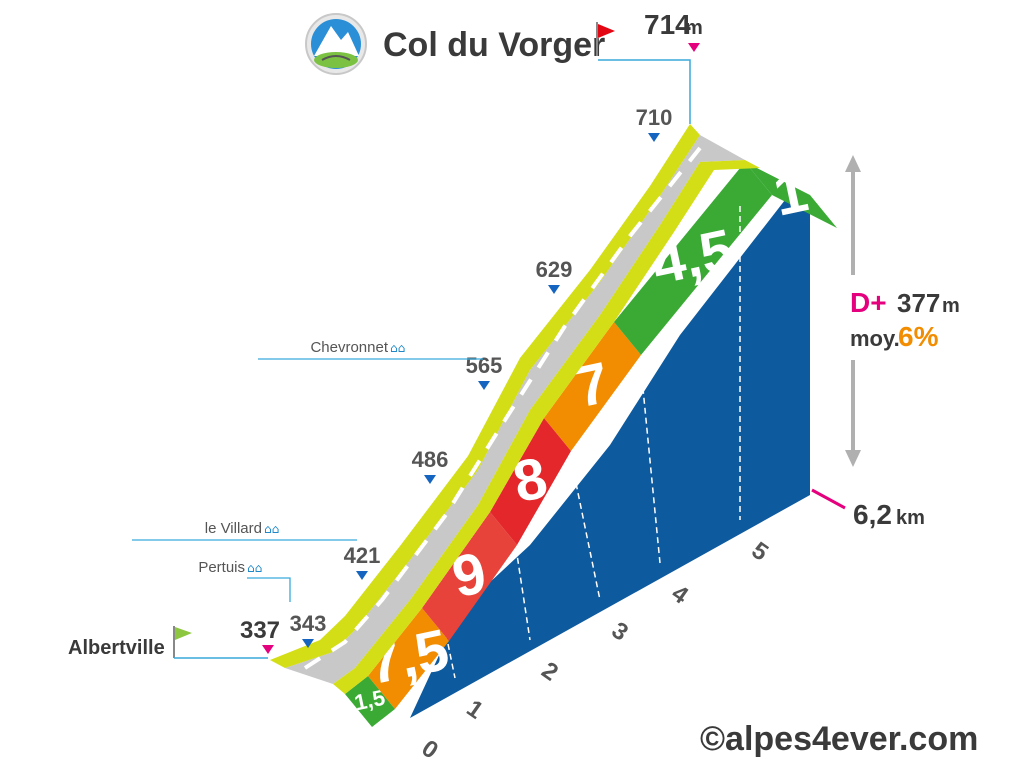 Image resolution: width=1024 pixels, height=768 pixels. Describe the element at coordinates (828, 499) in the screenshot. I see `distance-pointer` at that location.